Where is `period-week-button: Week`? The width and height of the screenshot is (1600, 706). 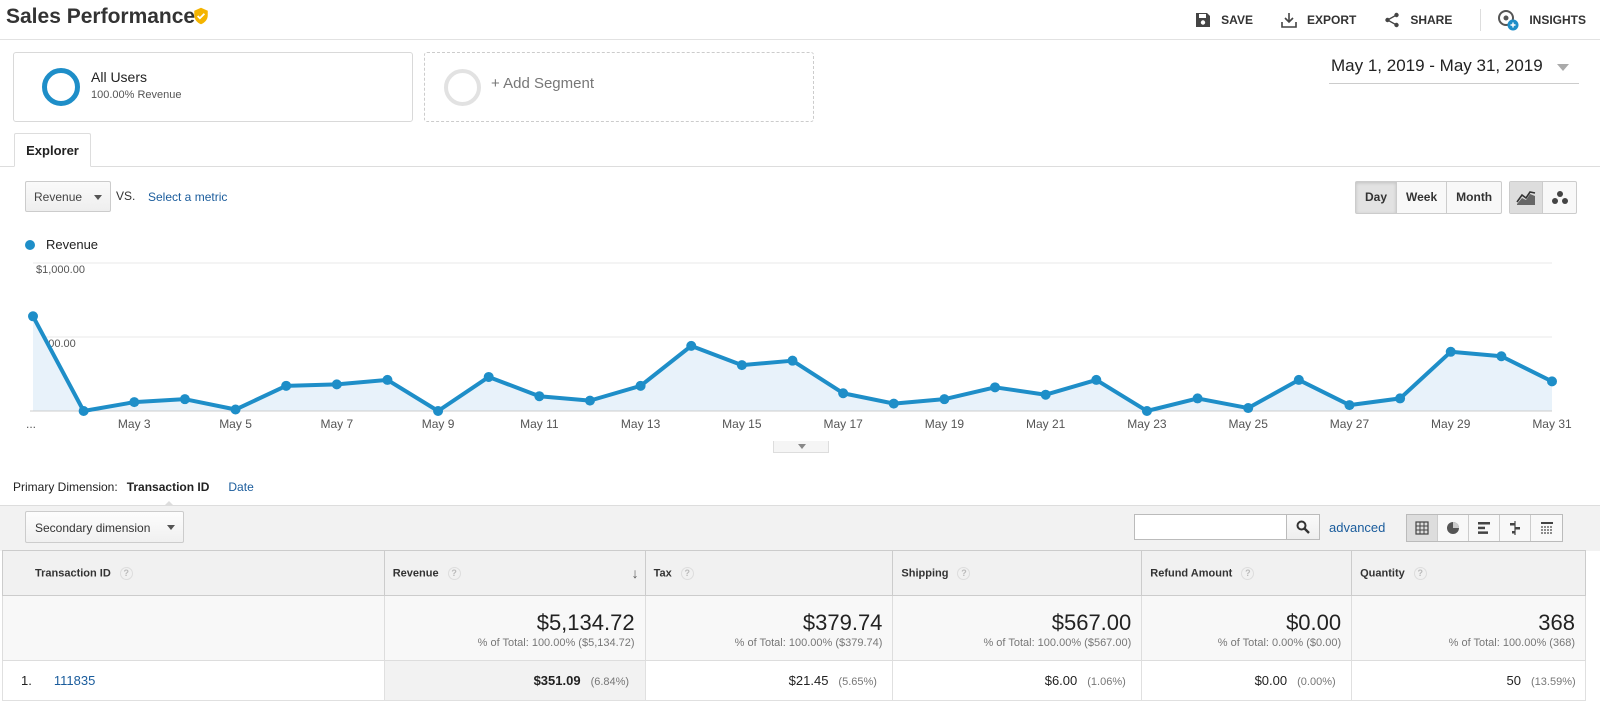 period-week-button: Week is located at coordinates (1422, 197).